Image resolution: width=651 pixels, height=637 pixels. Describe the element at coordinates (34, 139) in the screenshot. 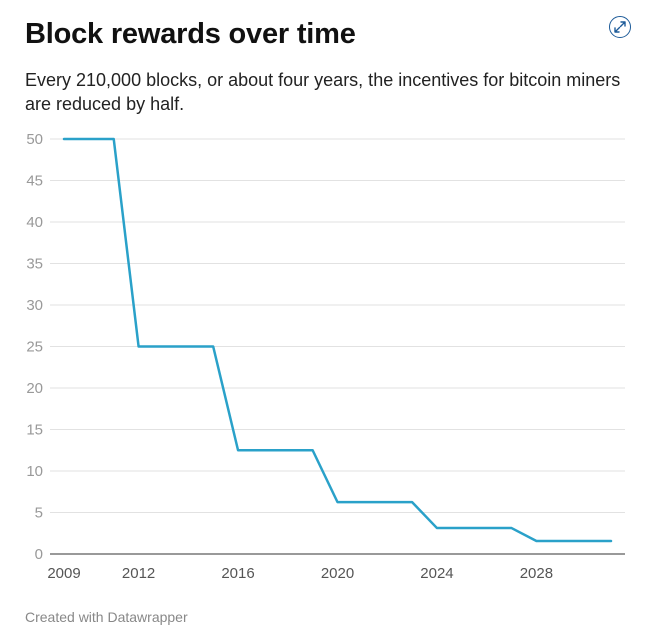

I see `y-tick-label: 50` at that location.